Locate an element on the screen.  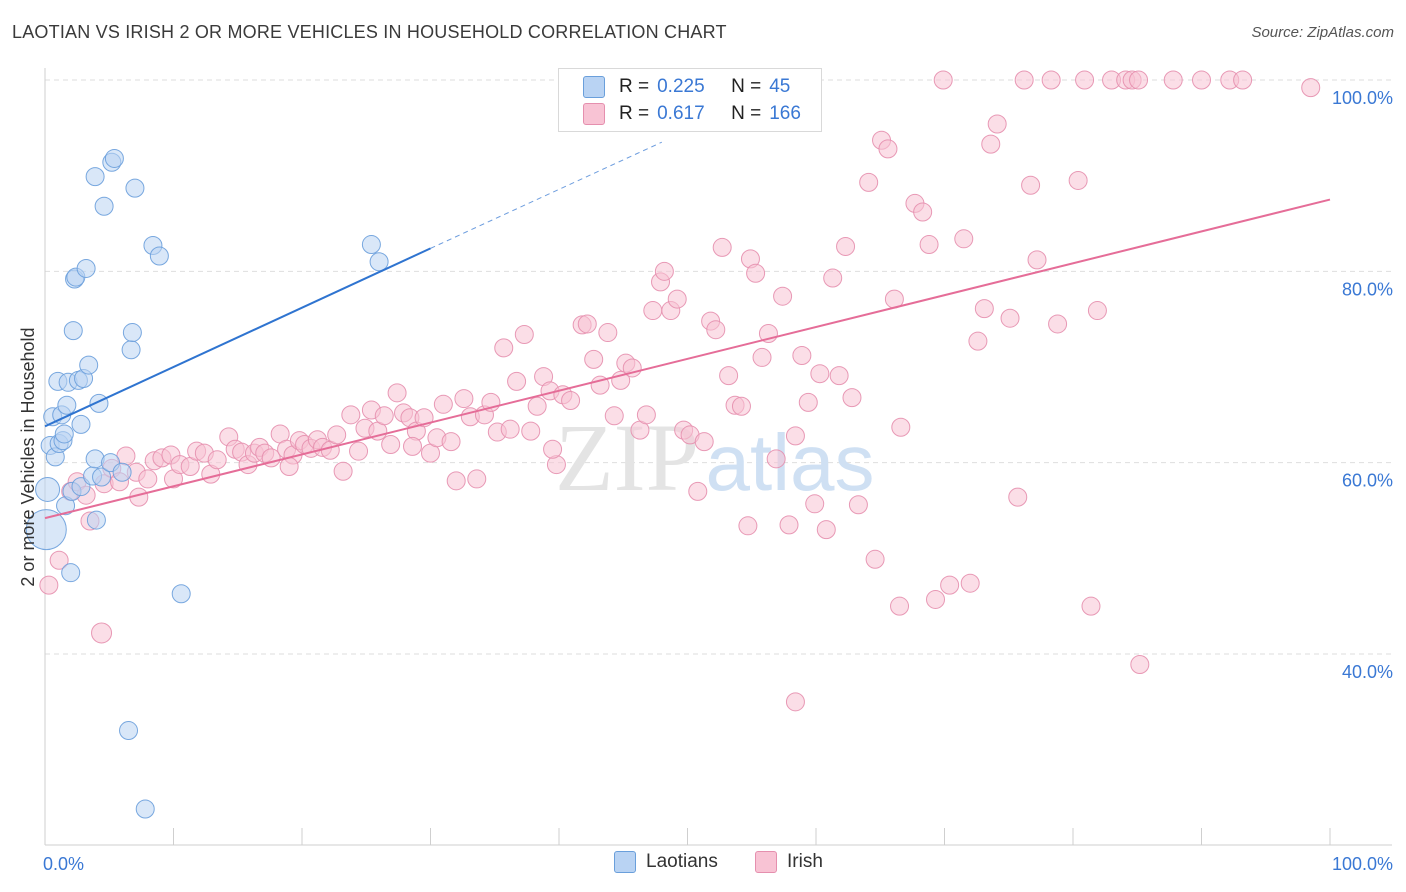
laotians-swatch is located at coordinates (625, 862).